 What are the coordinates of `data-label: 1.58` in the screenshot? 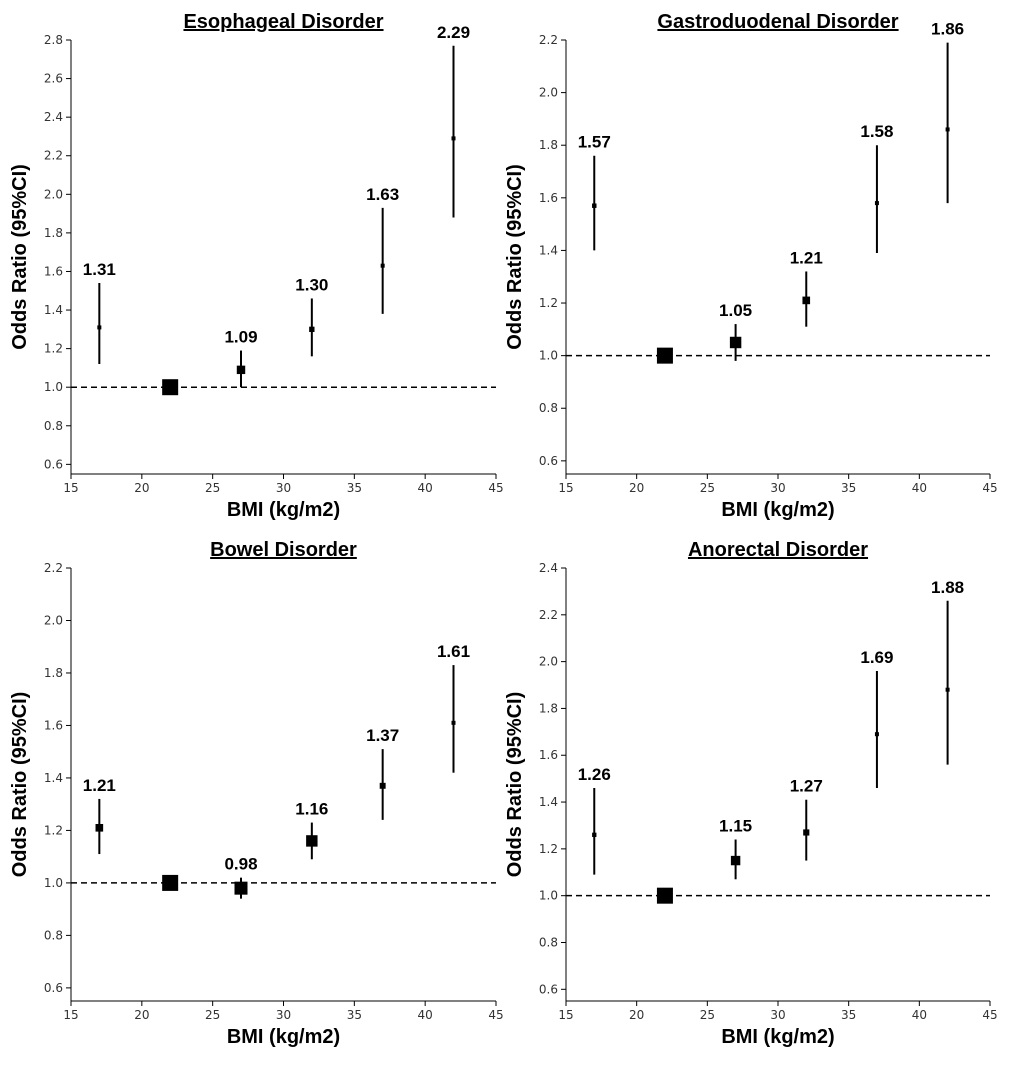 It's located at (876, 131).